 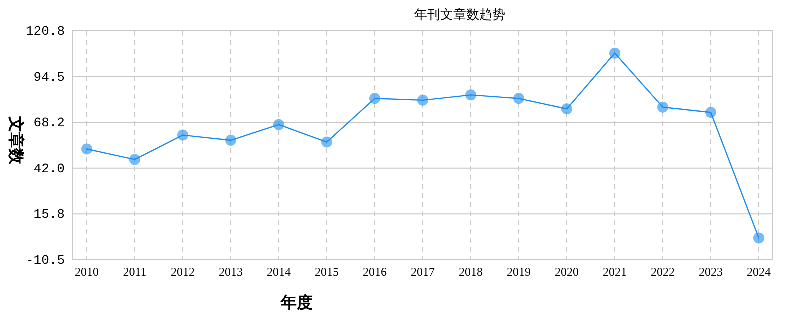 What do you see at coordinates (296, 302) in the screenshot?
I see `x-axis-title: 年度` at bounding box center [296, 302].